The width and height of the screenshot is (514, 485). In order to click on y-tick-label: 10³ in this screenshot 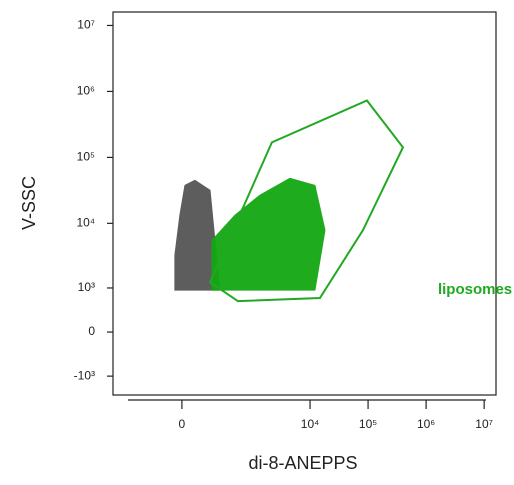, I will do `click(86, 287)`.